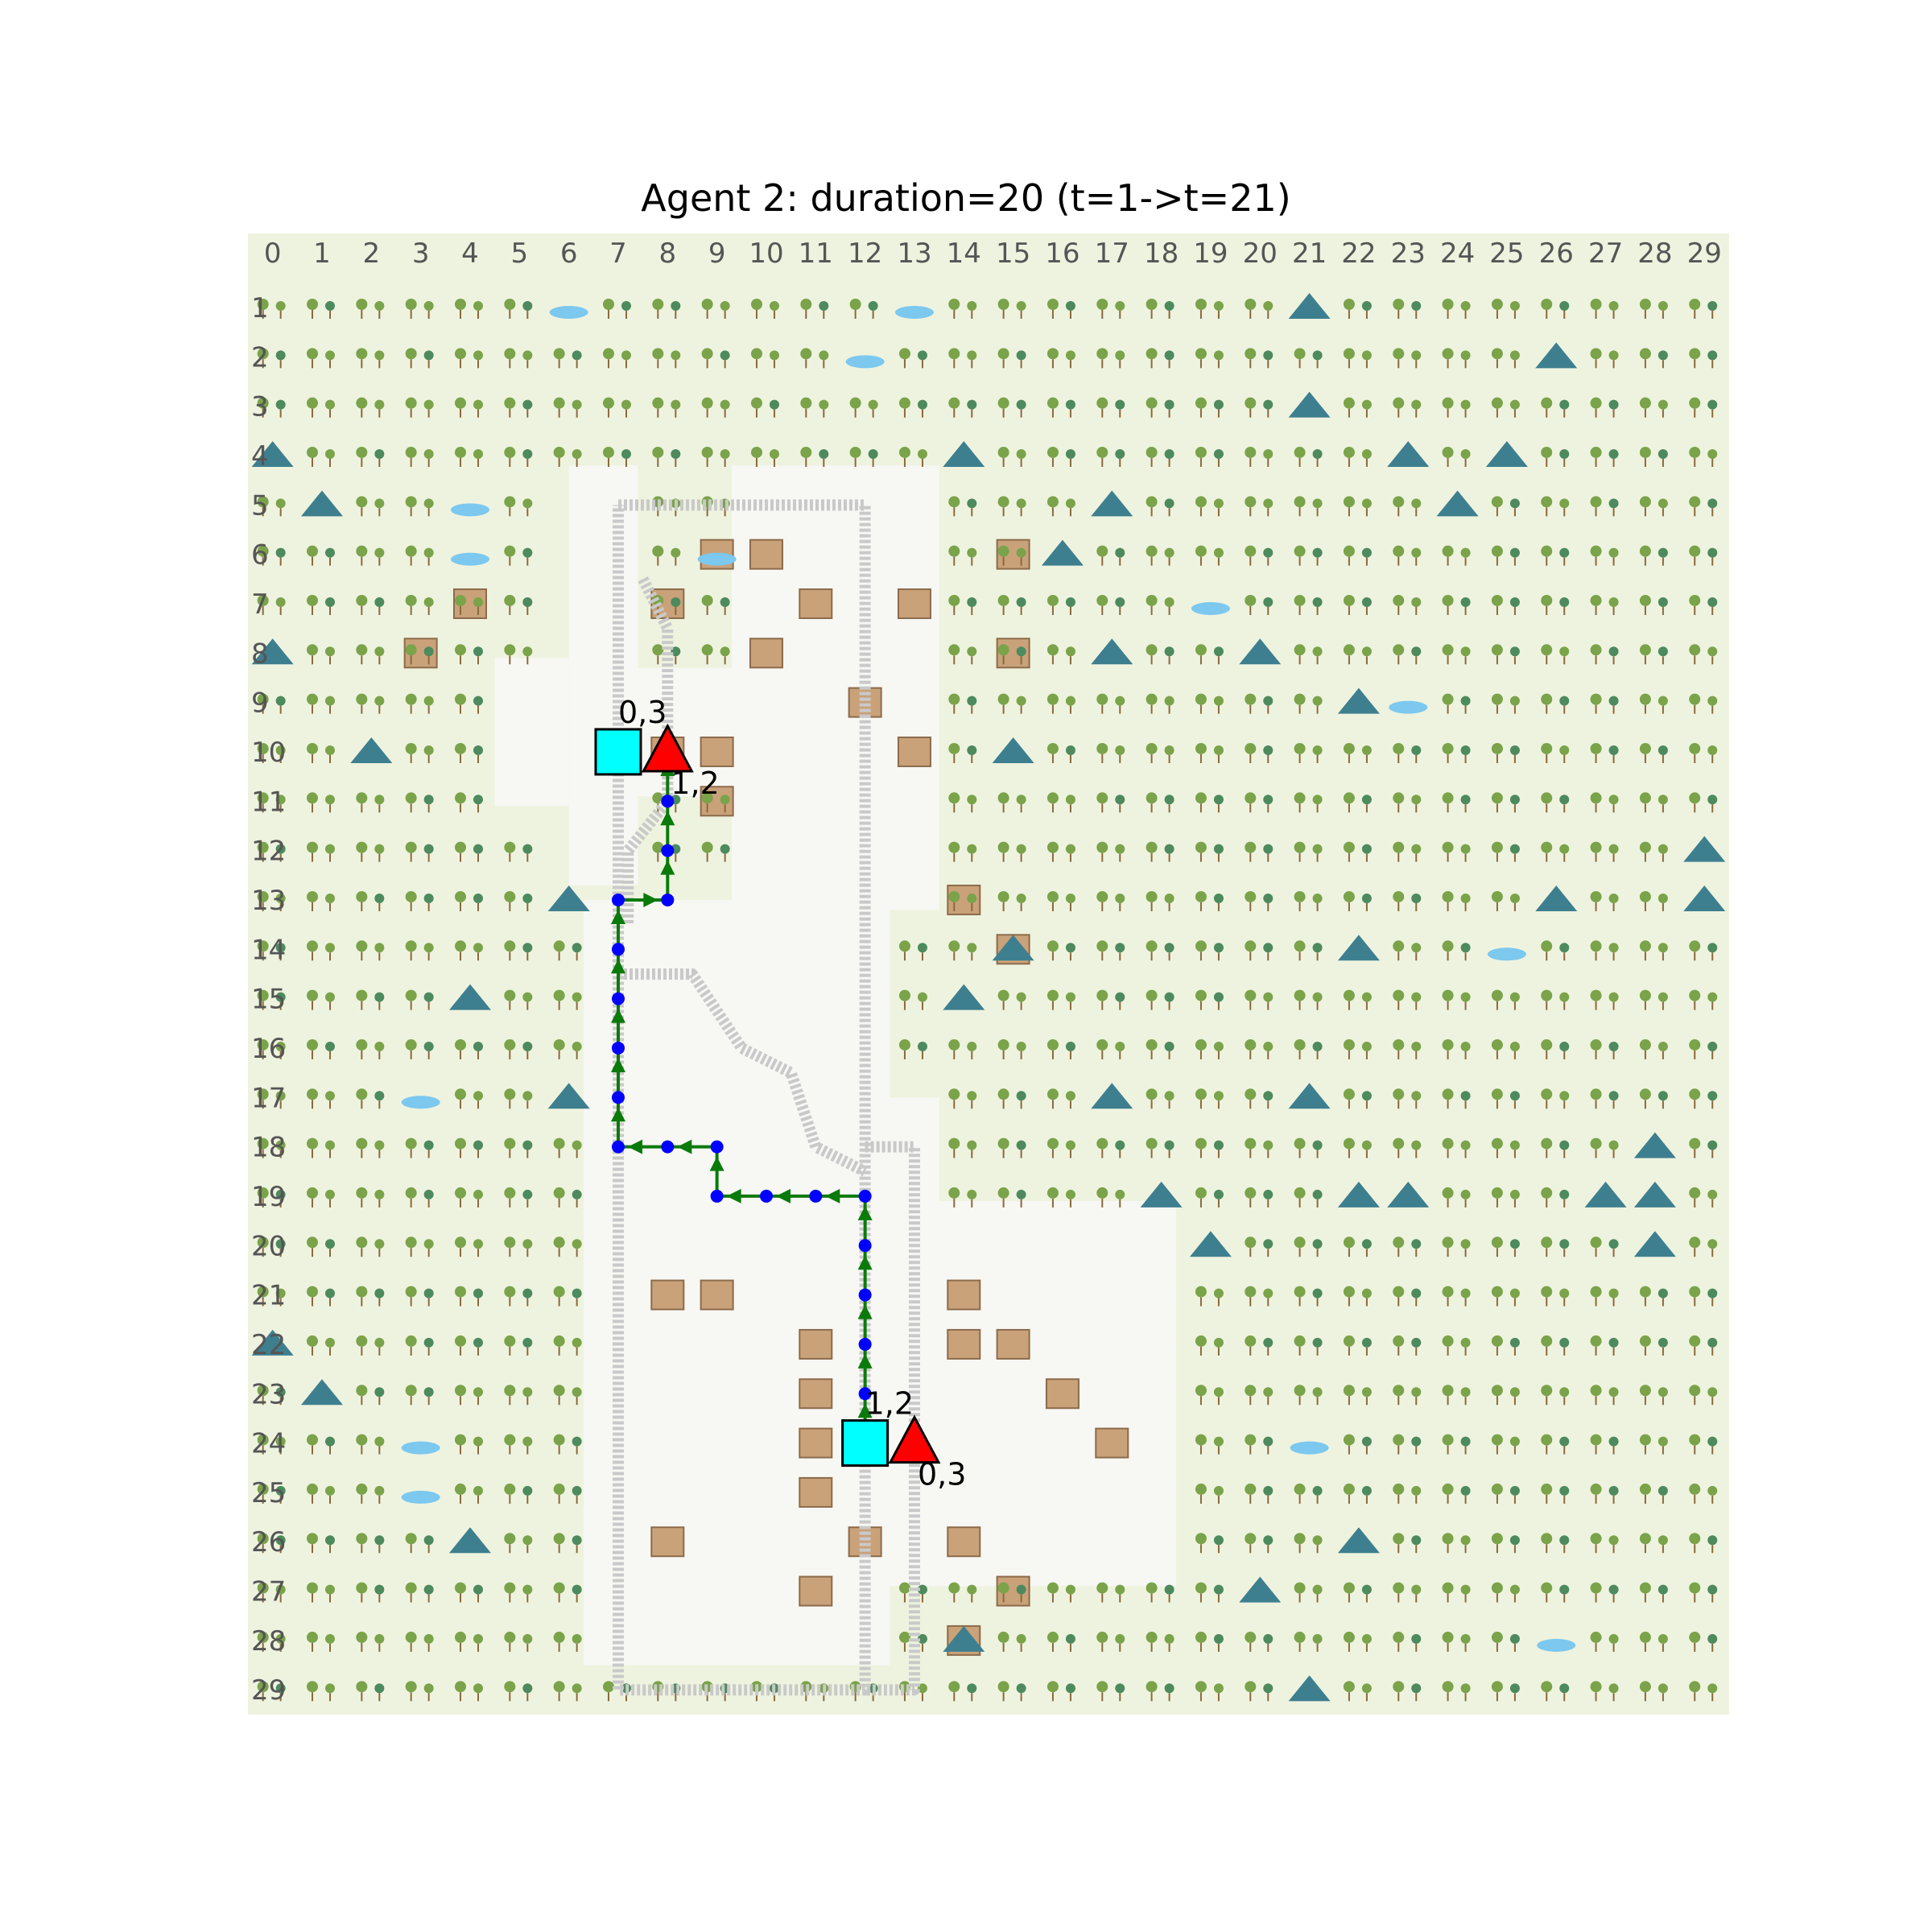  What do you see at coordinates (667, 867) in the screenshot?
I see `path-arrowhead` at bounding box center [667, 867].